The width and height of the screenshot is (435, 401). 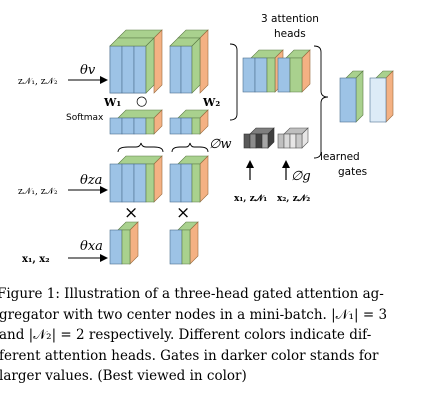 What do you see at coordinates (321, 102) in the screenshot?
I see `bracket-right` at bounding box center [321, 102].